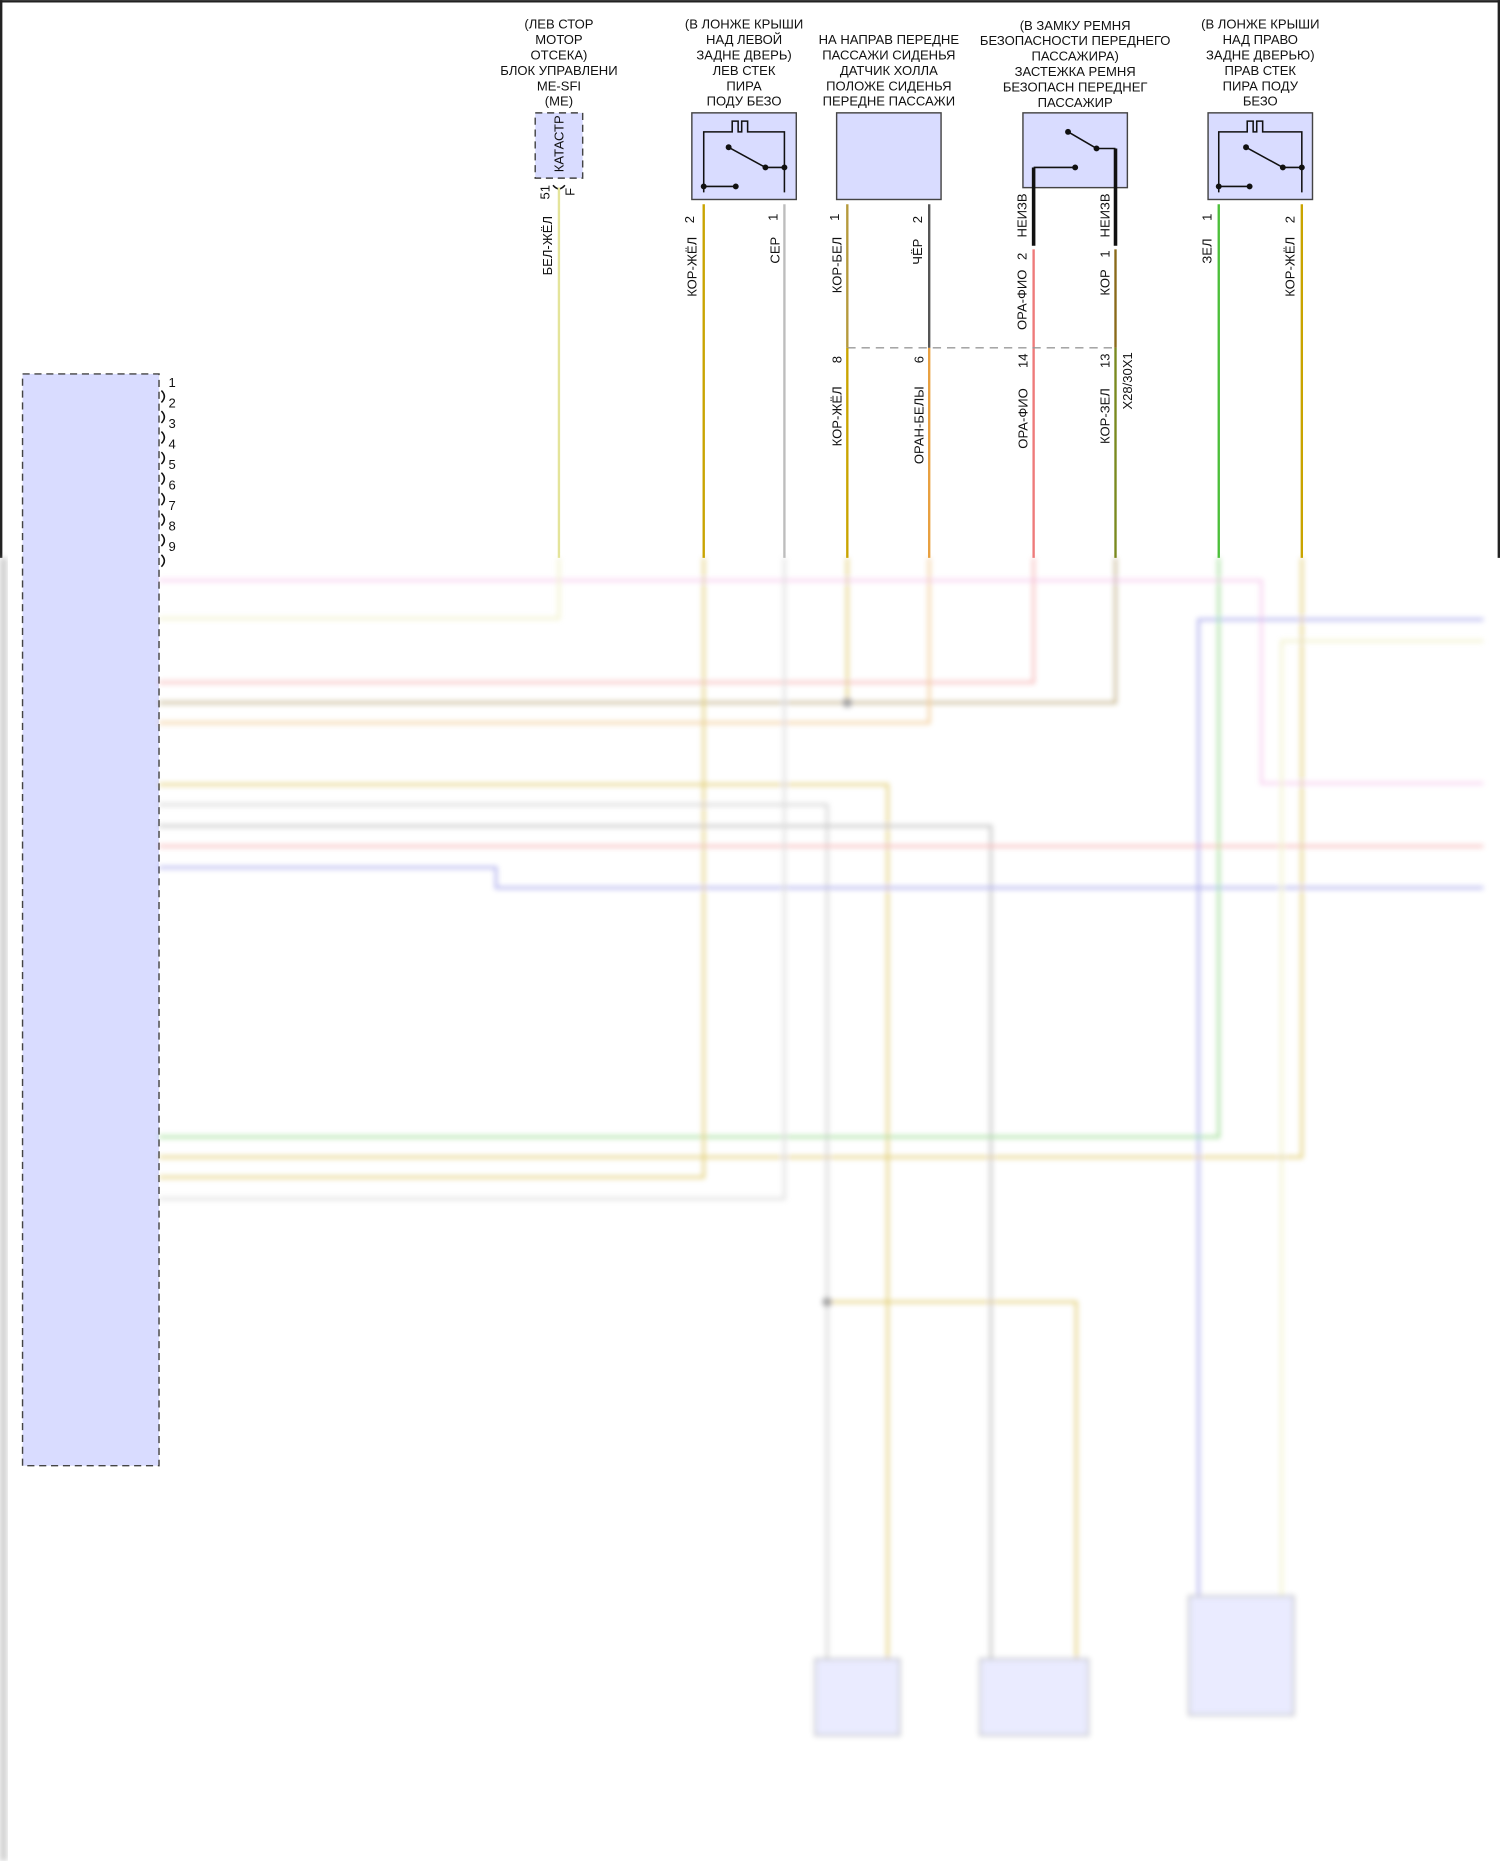 The height and width of the screenshot is (1861, 1500). Describe the element at coordinates (743, 54) in the screenshot. I see `component-label-line: ЗАДНЕ ДВЕРЬ)` at that location.